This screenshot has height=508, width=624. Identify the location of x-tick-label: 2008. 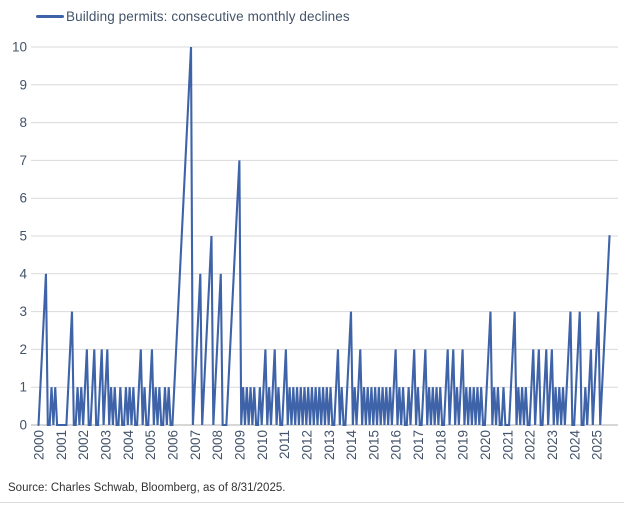
(217, 445).